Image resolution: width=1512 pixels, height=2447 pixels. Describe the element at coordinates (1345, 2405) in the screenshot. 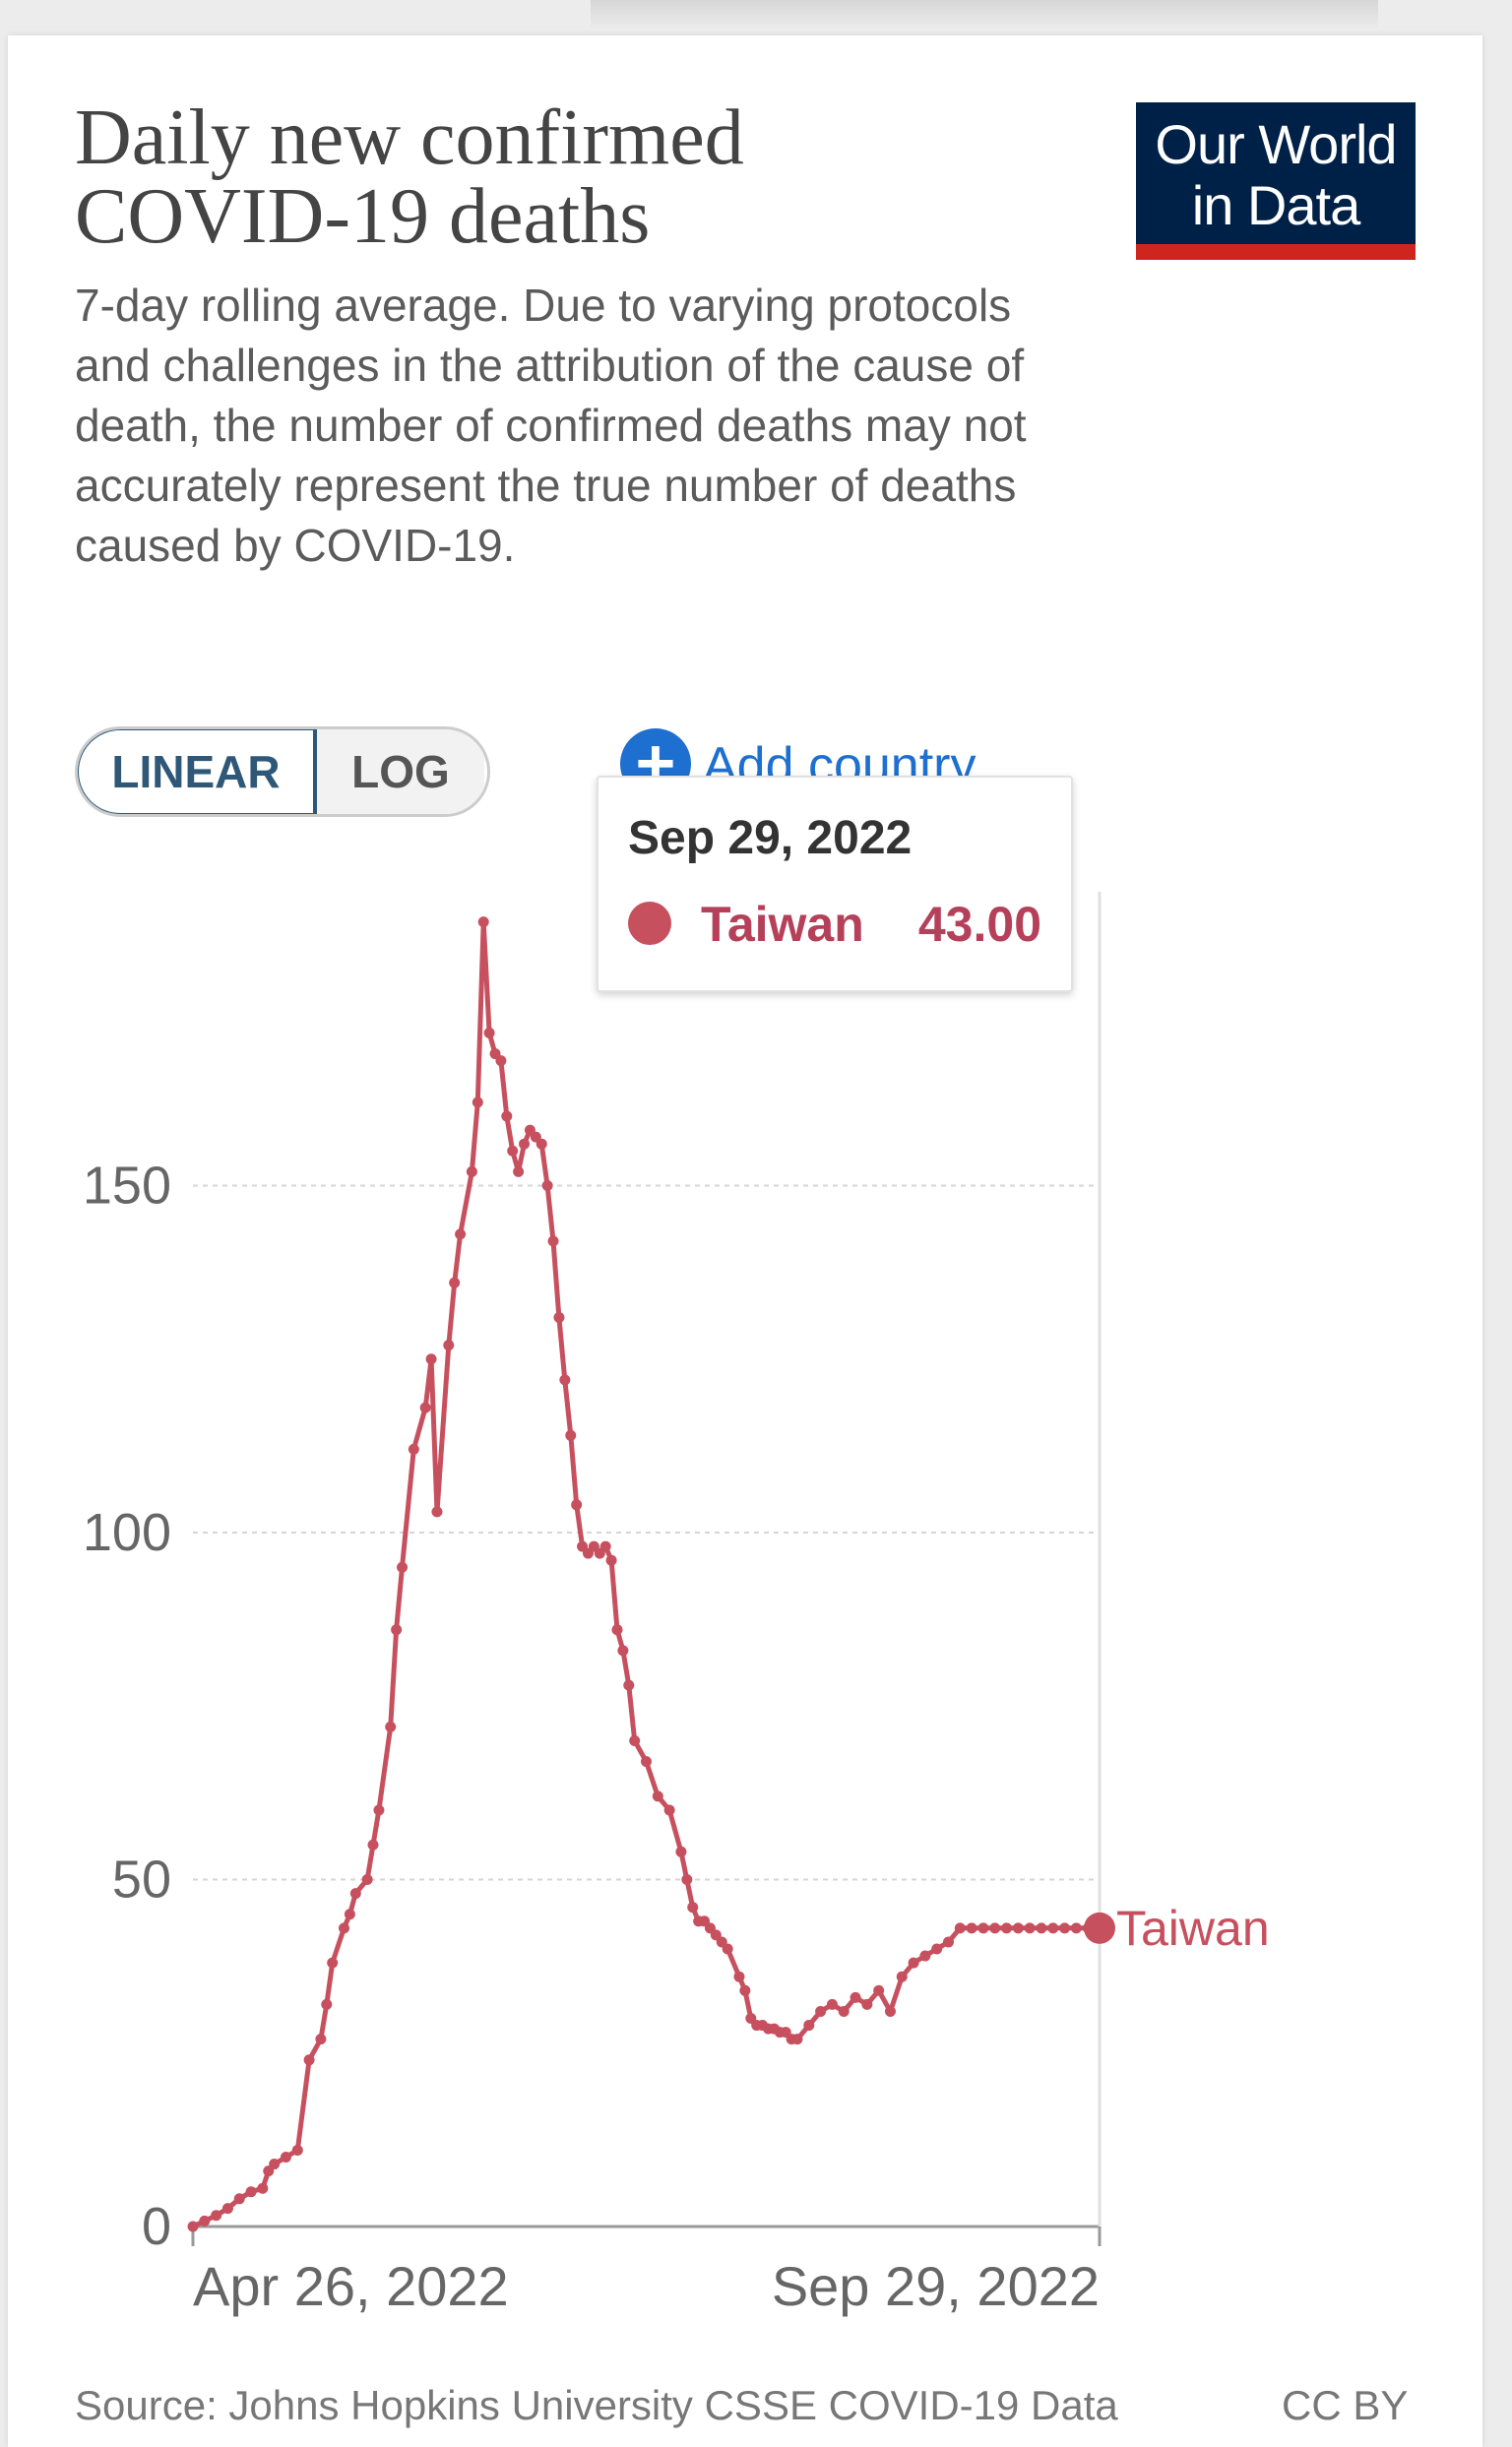

I see `license-link: CC BY` at that location.